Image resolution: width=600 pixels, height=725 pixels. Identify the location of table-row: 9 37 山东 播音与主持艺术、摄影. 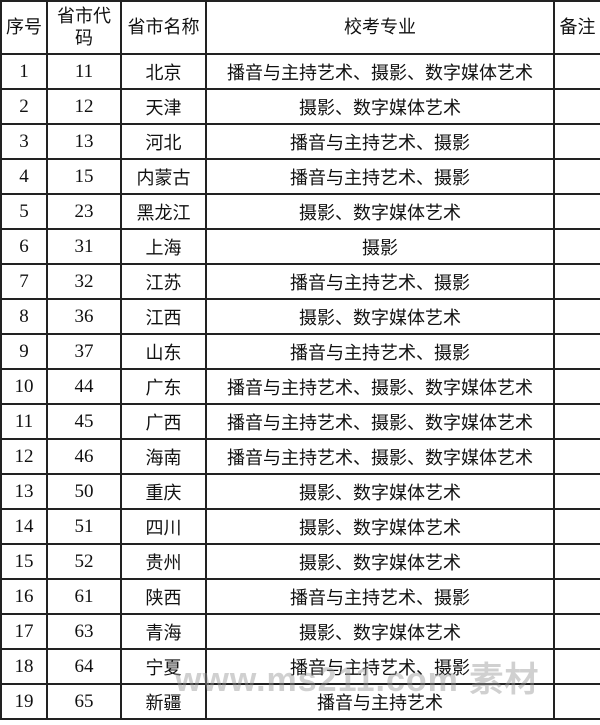
(300, 351).